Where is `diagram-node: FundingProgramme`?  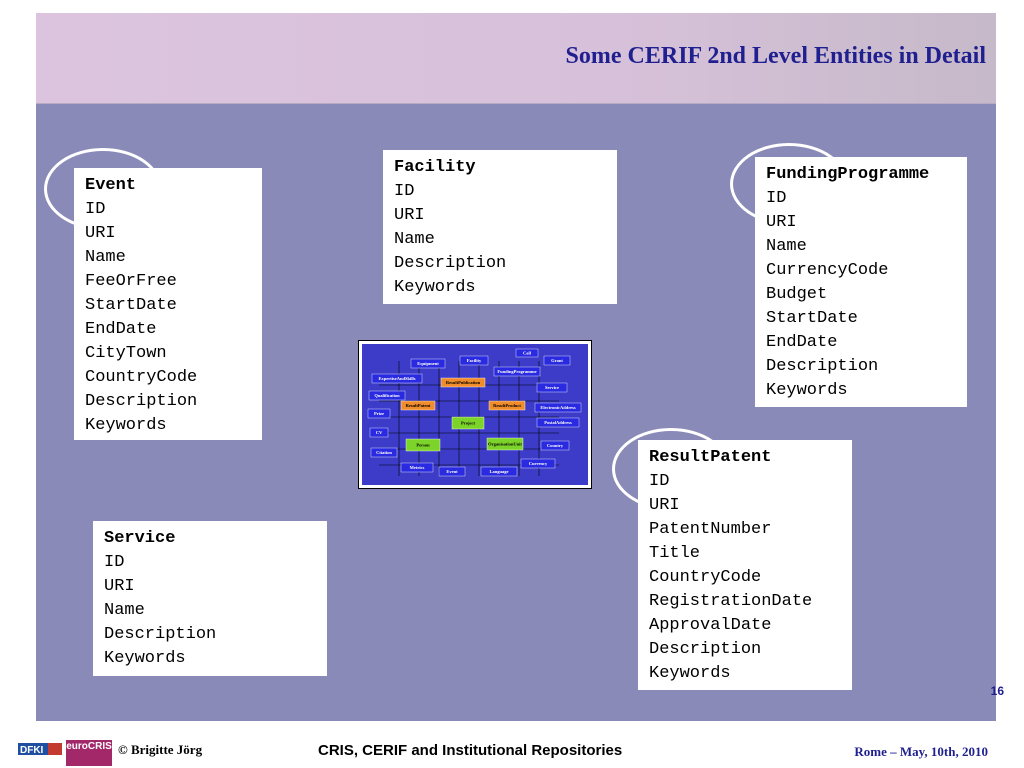 diagram-node: FundingProgramme is located at coordinates (517, 371).